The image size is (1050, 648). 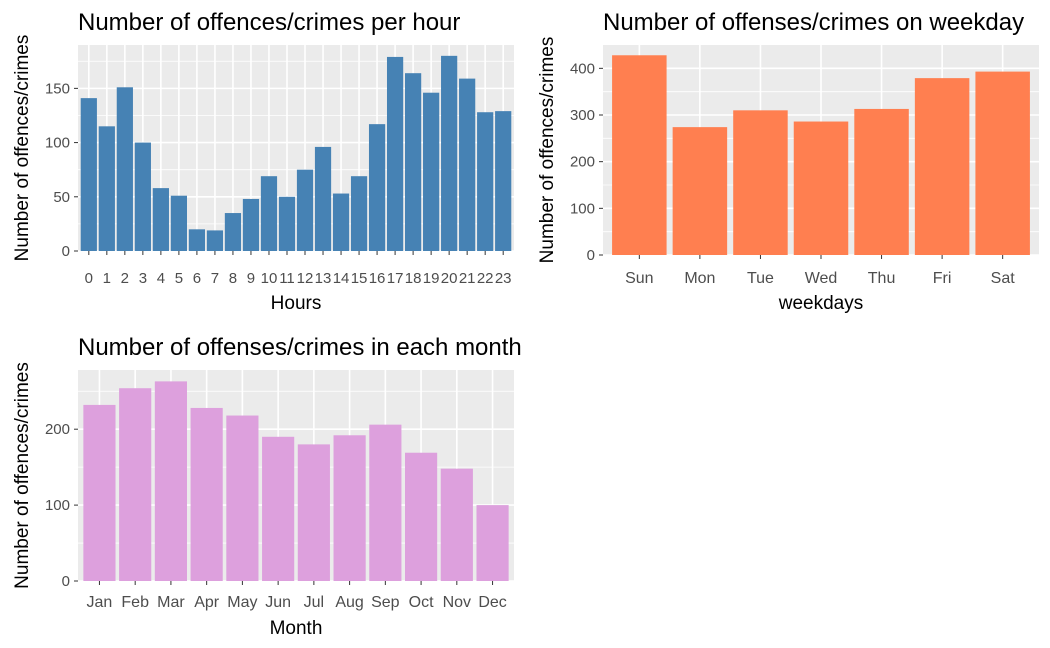 I want to click on x-tick-label: 3, so click(x=143, y=278).